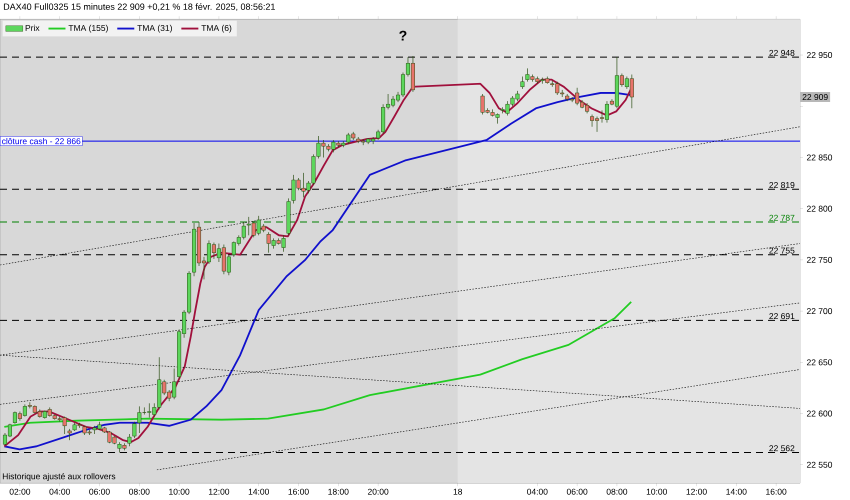 The width and height of the screenshot is (850, 500). Describe the element at coordinates (819, 259) in the screenshot. I see `y-tick-label: 22 750` at that location.